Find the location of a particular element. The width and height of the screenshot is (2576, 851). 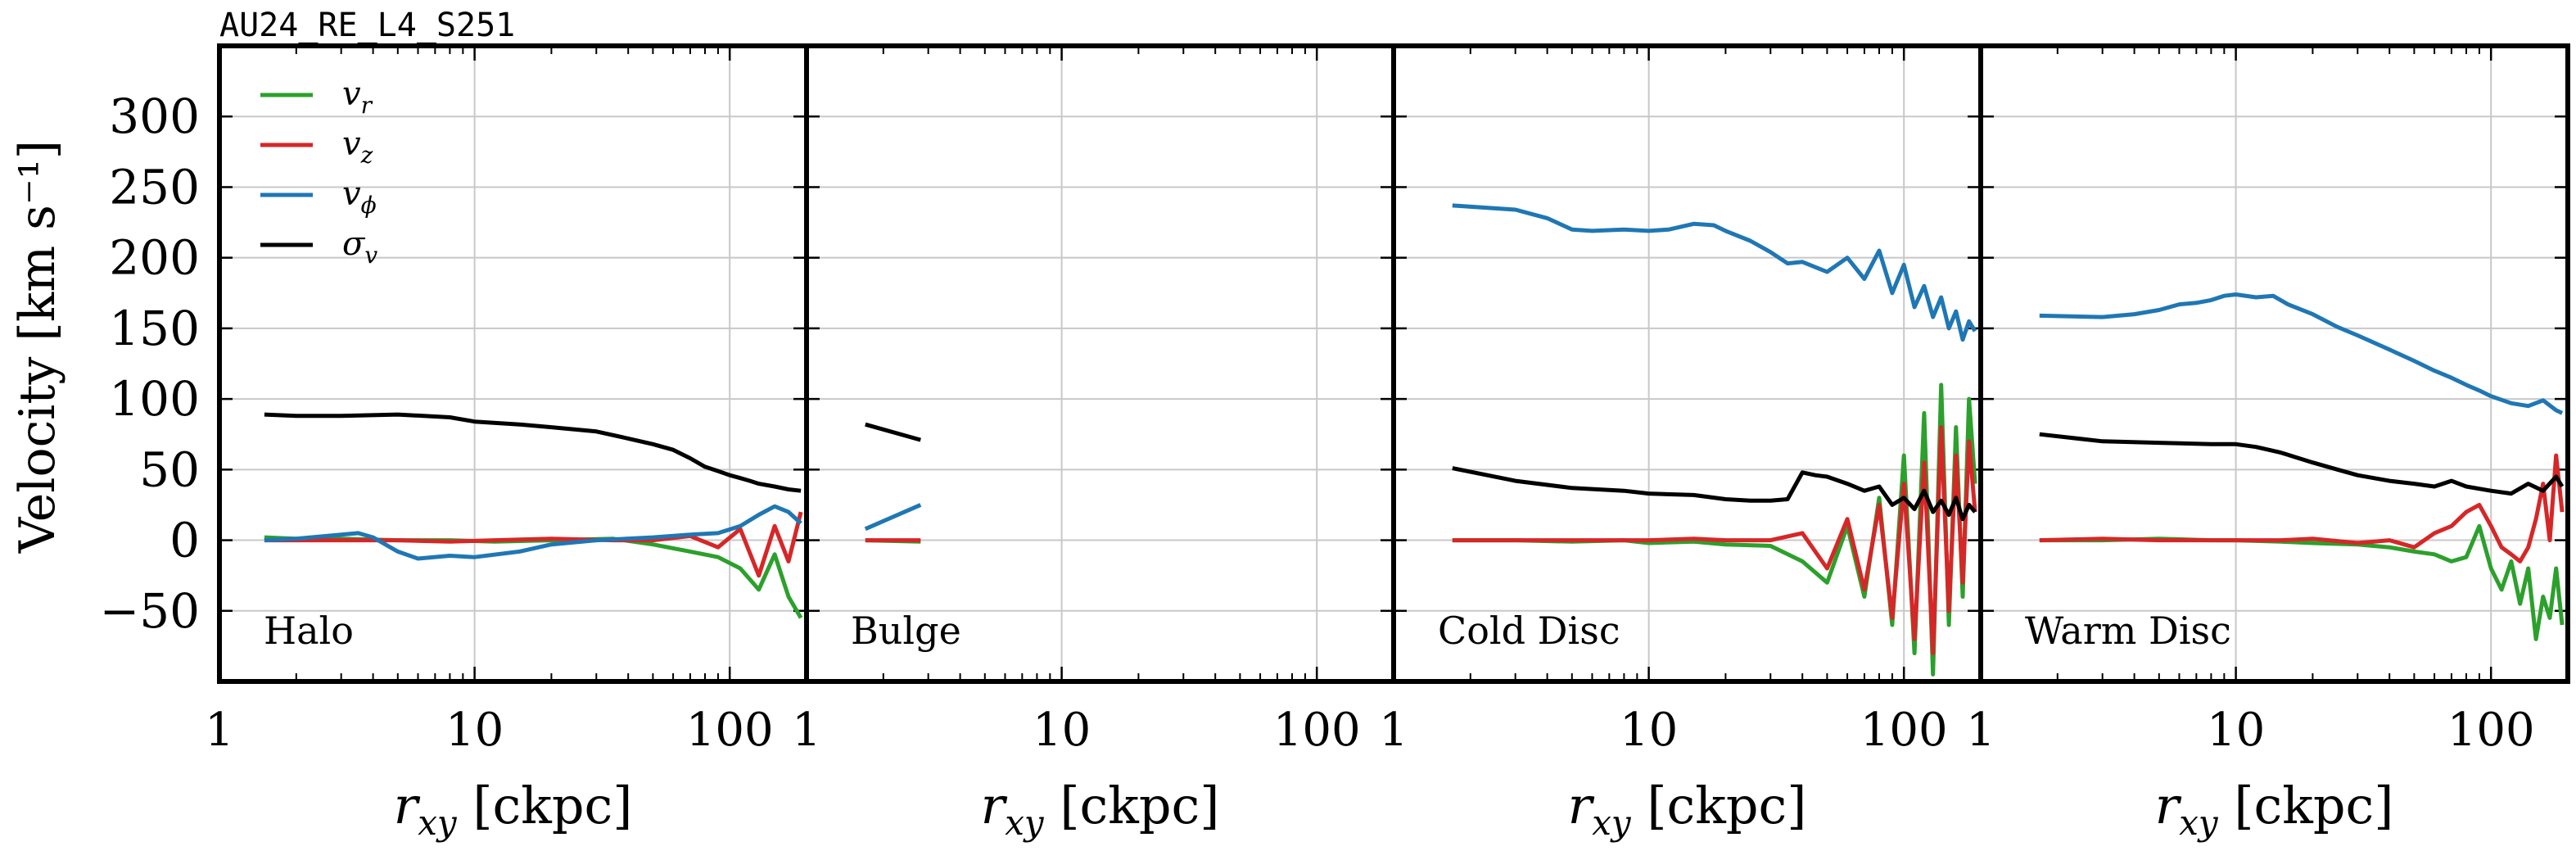

y-tick-label: 0 is located at coordinates (184, 540).